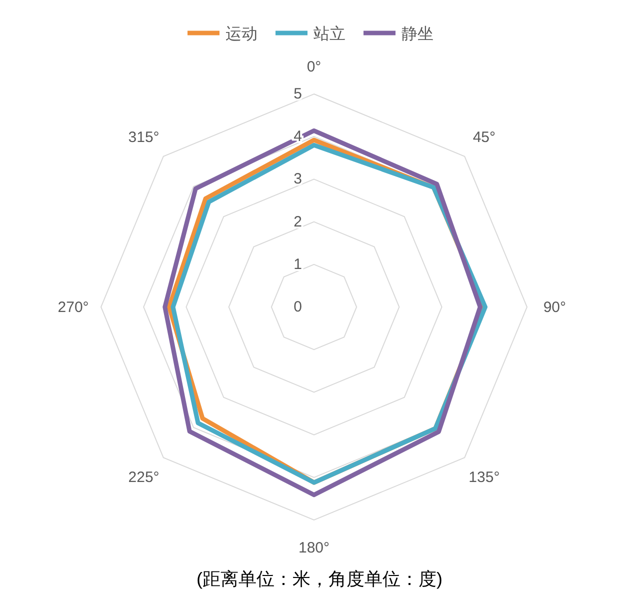  What do you see at coordinates (73, 307) in the screenshot?
I see `spoke-label: 270°` at bounding box center [73, 307].